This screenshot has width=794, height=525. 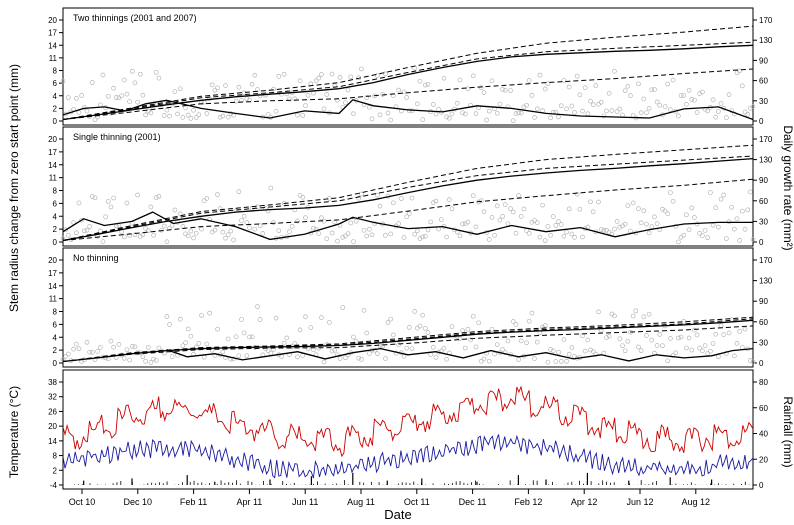 What do you see at coordinates (763, 408) in the screenshot?
I see `right-tick-label: 60` at bounding box center [763, 408].